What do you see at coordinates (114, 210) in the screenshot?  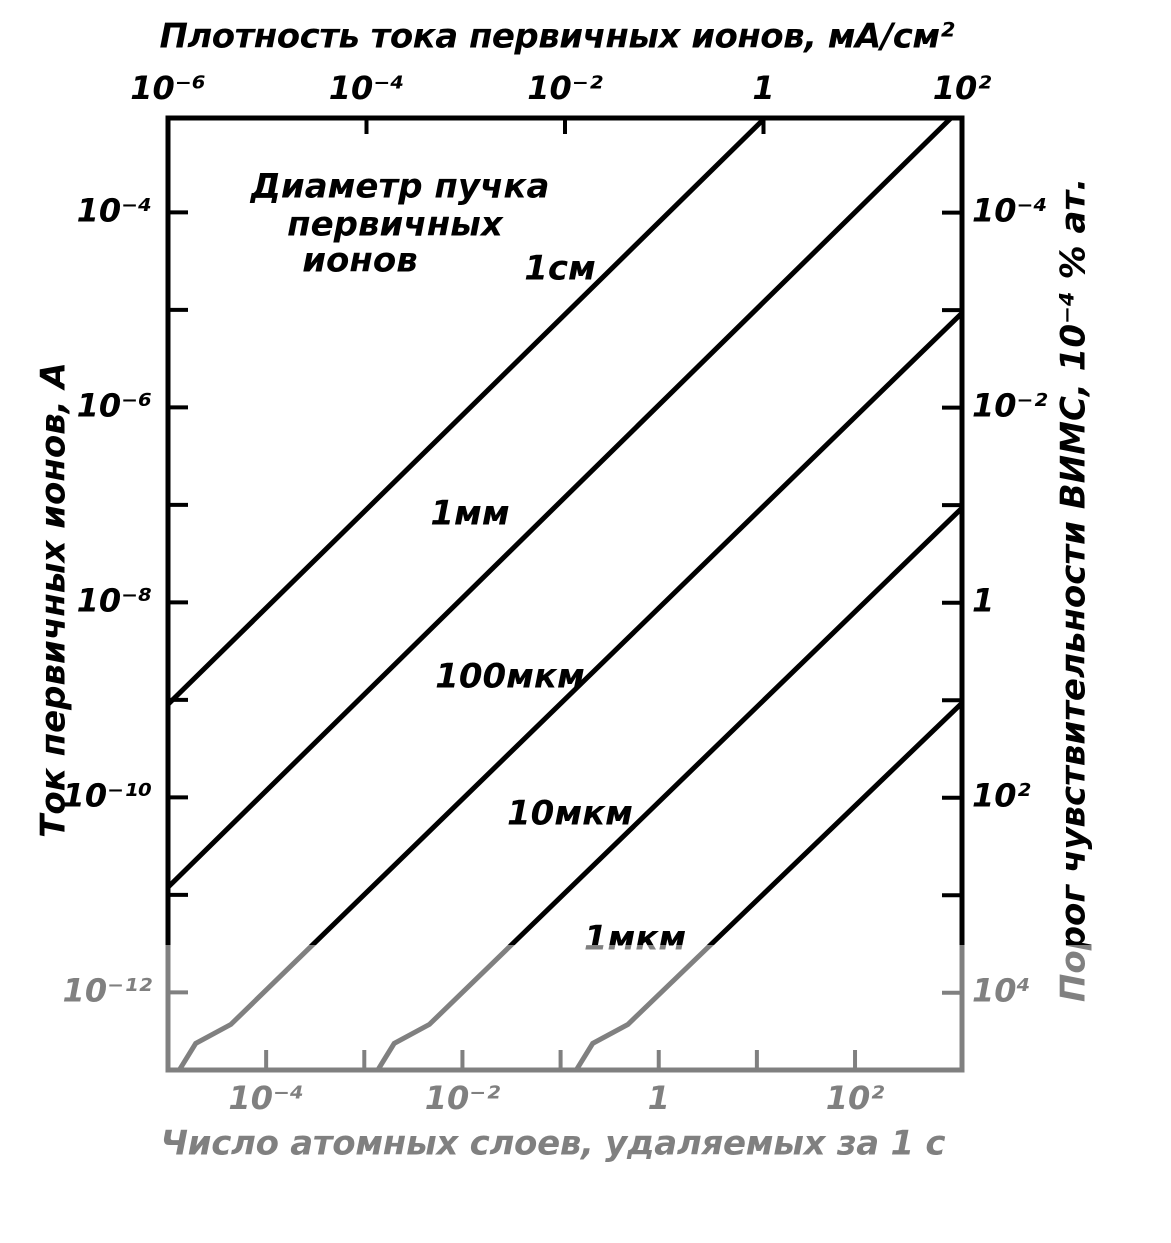 I see `y-tick-label: 10⁻⁴` at bounding box center [114, 210].